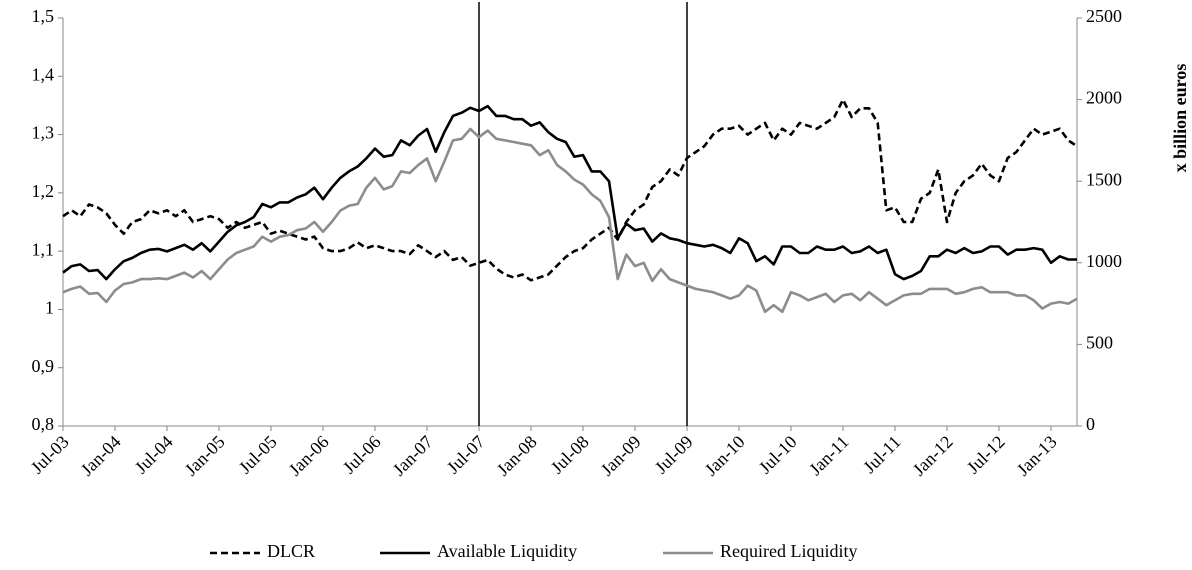 The width and height of the screenshot is (1192, 570). What do you see at coordinates (1104, 179) in the screenshot?
I see `y2-tick-label: 1500` at bounding box center [1104, 179].